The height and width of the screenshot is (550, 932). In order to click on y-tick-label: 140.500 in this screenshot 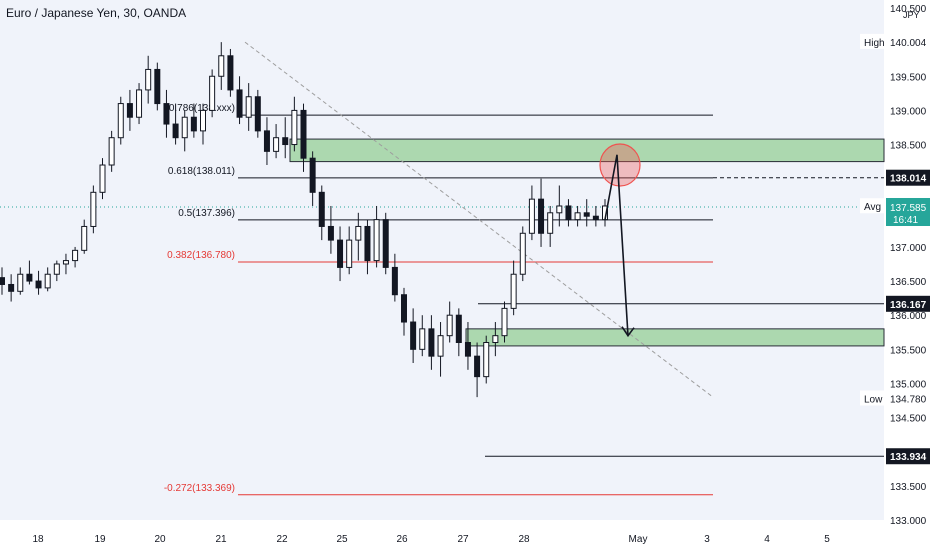, I will do `click(908, 9)`.